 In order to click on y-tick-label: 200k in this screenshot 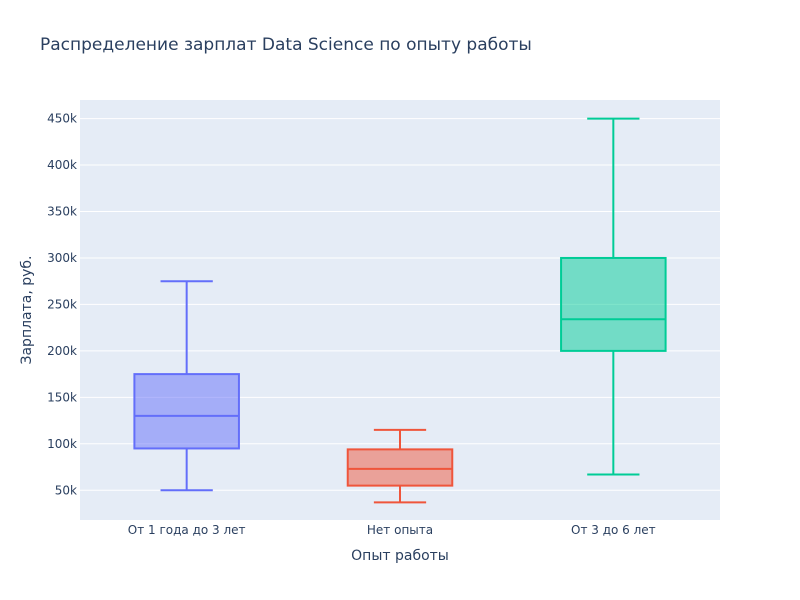, I will do `click(62, 351)`.